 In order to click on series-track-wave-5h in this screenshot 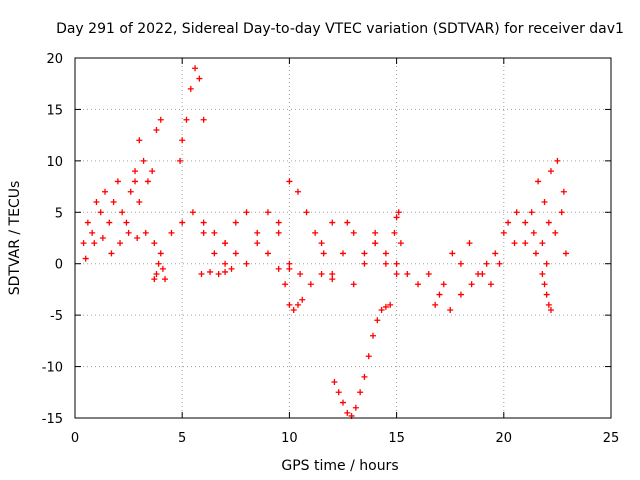, I will do `click(198, 233)`.